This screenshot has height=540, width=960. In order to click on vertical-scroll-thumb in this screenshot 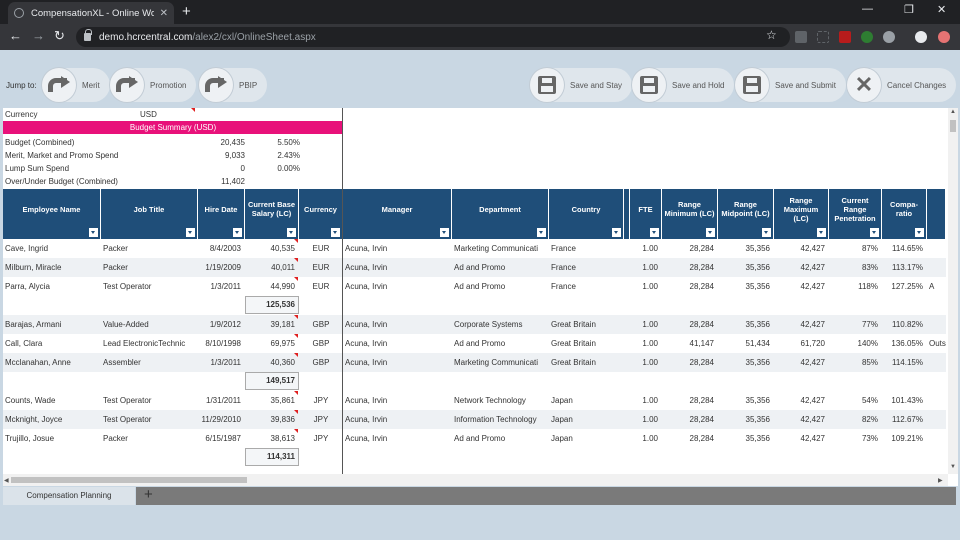, I will do `click(953, 126)`.